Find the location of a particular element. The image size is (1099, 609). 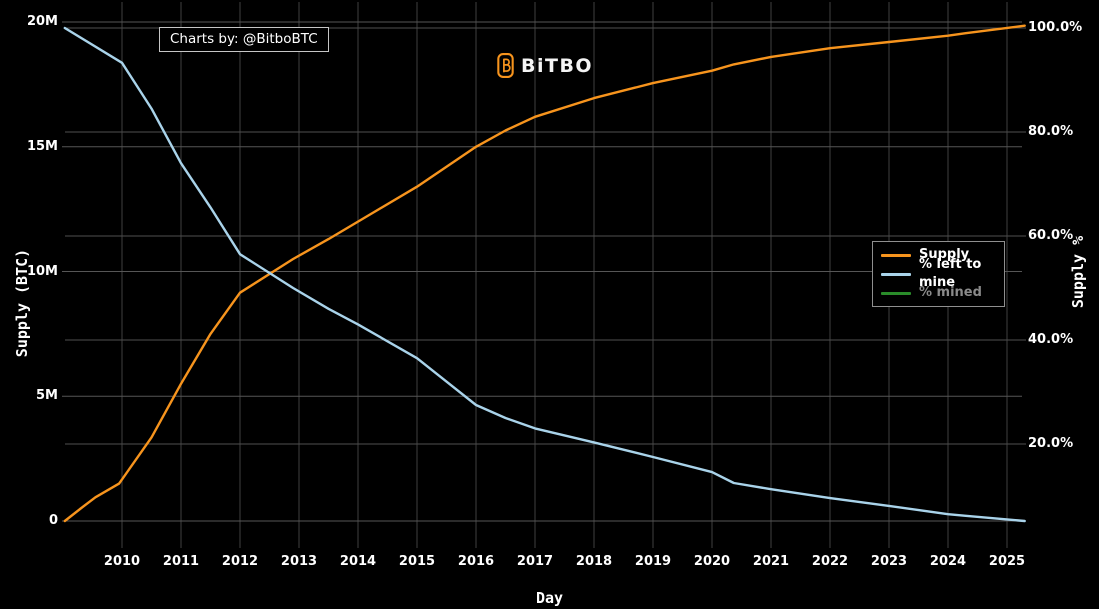

x-tick-label: 2019 is located at coordinates (653, 561).